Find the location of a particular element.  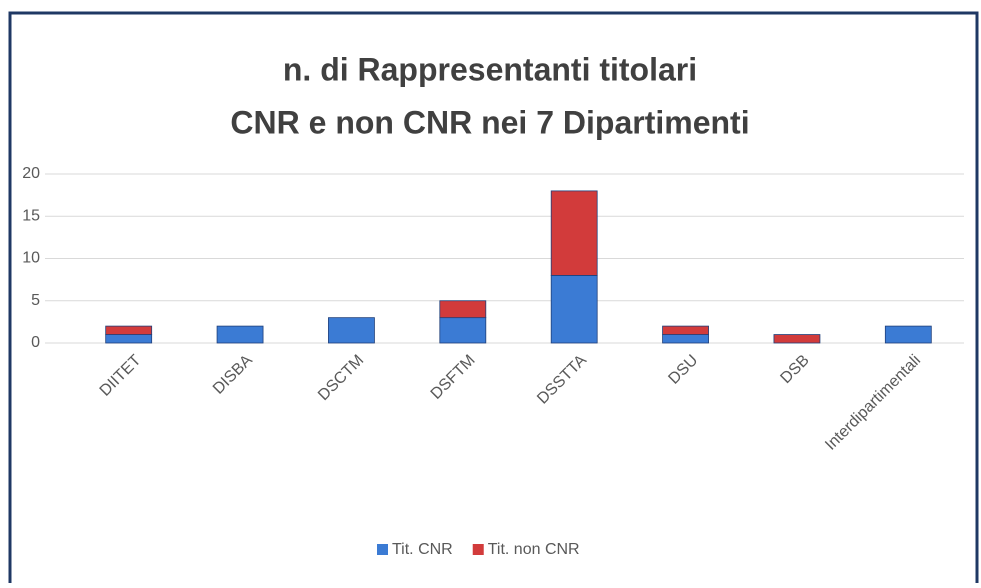

y-tick-label: 10 is located at coordinates (31, 258).